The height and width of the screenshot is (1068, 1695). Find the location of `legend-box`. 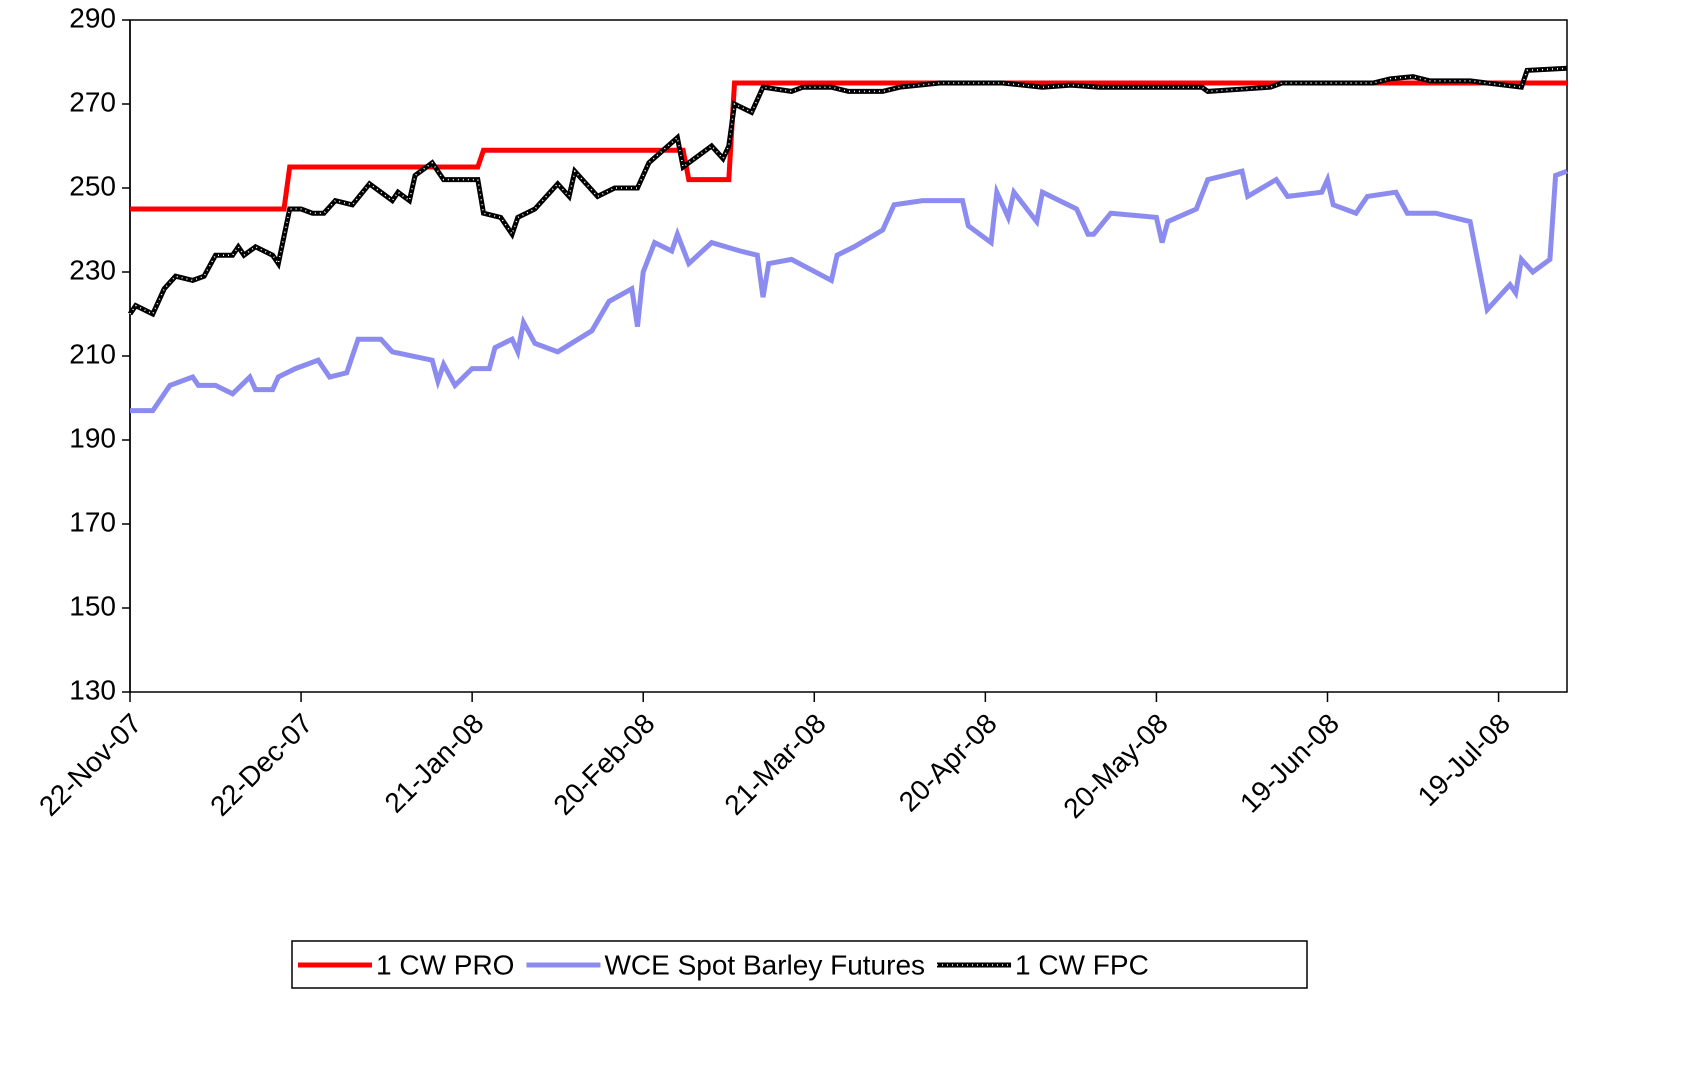

legend-box is located at coordinates (799, 964).